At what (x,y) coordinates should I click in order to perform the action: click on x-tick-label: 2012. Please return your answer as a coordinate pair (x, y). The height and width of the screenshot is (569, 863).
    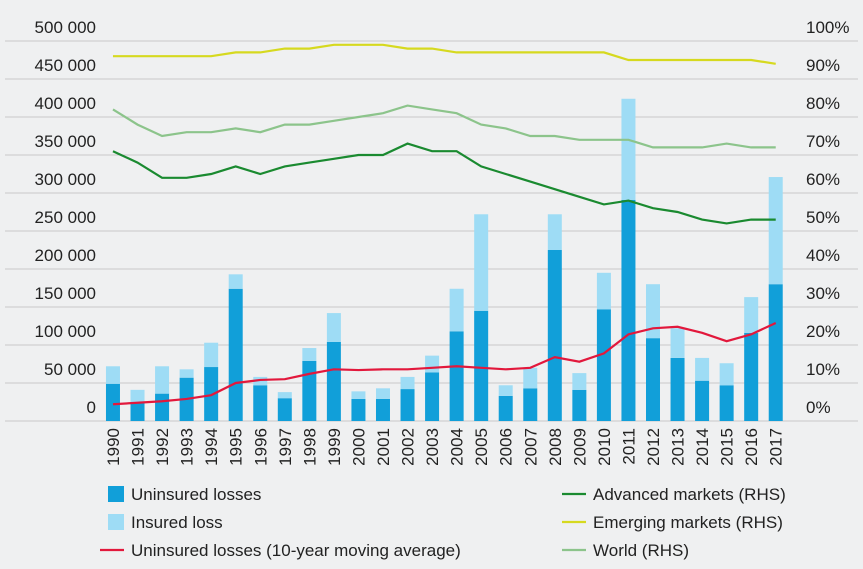
    Looking at the image, I should click on (653, 447).